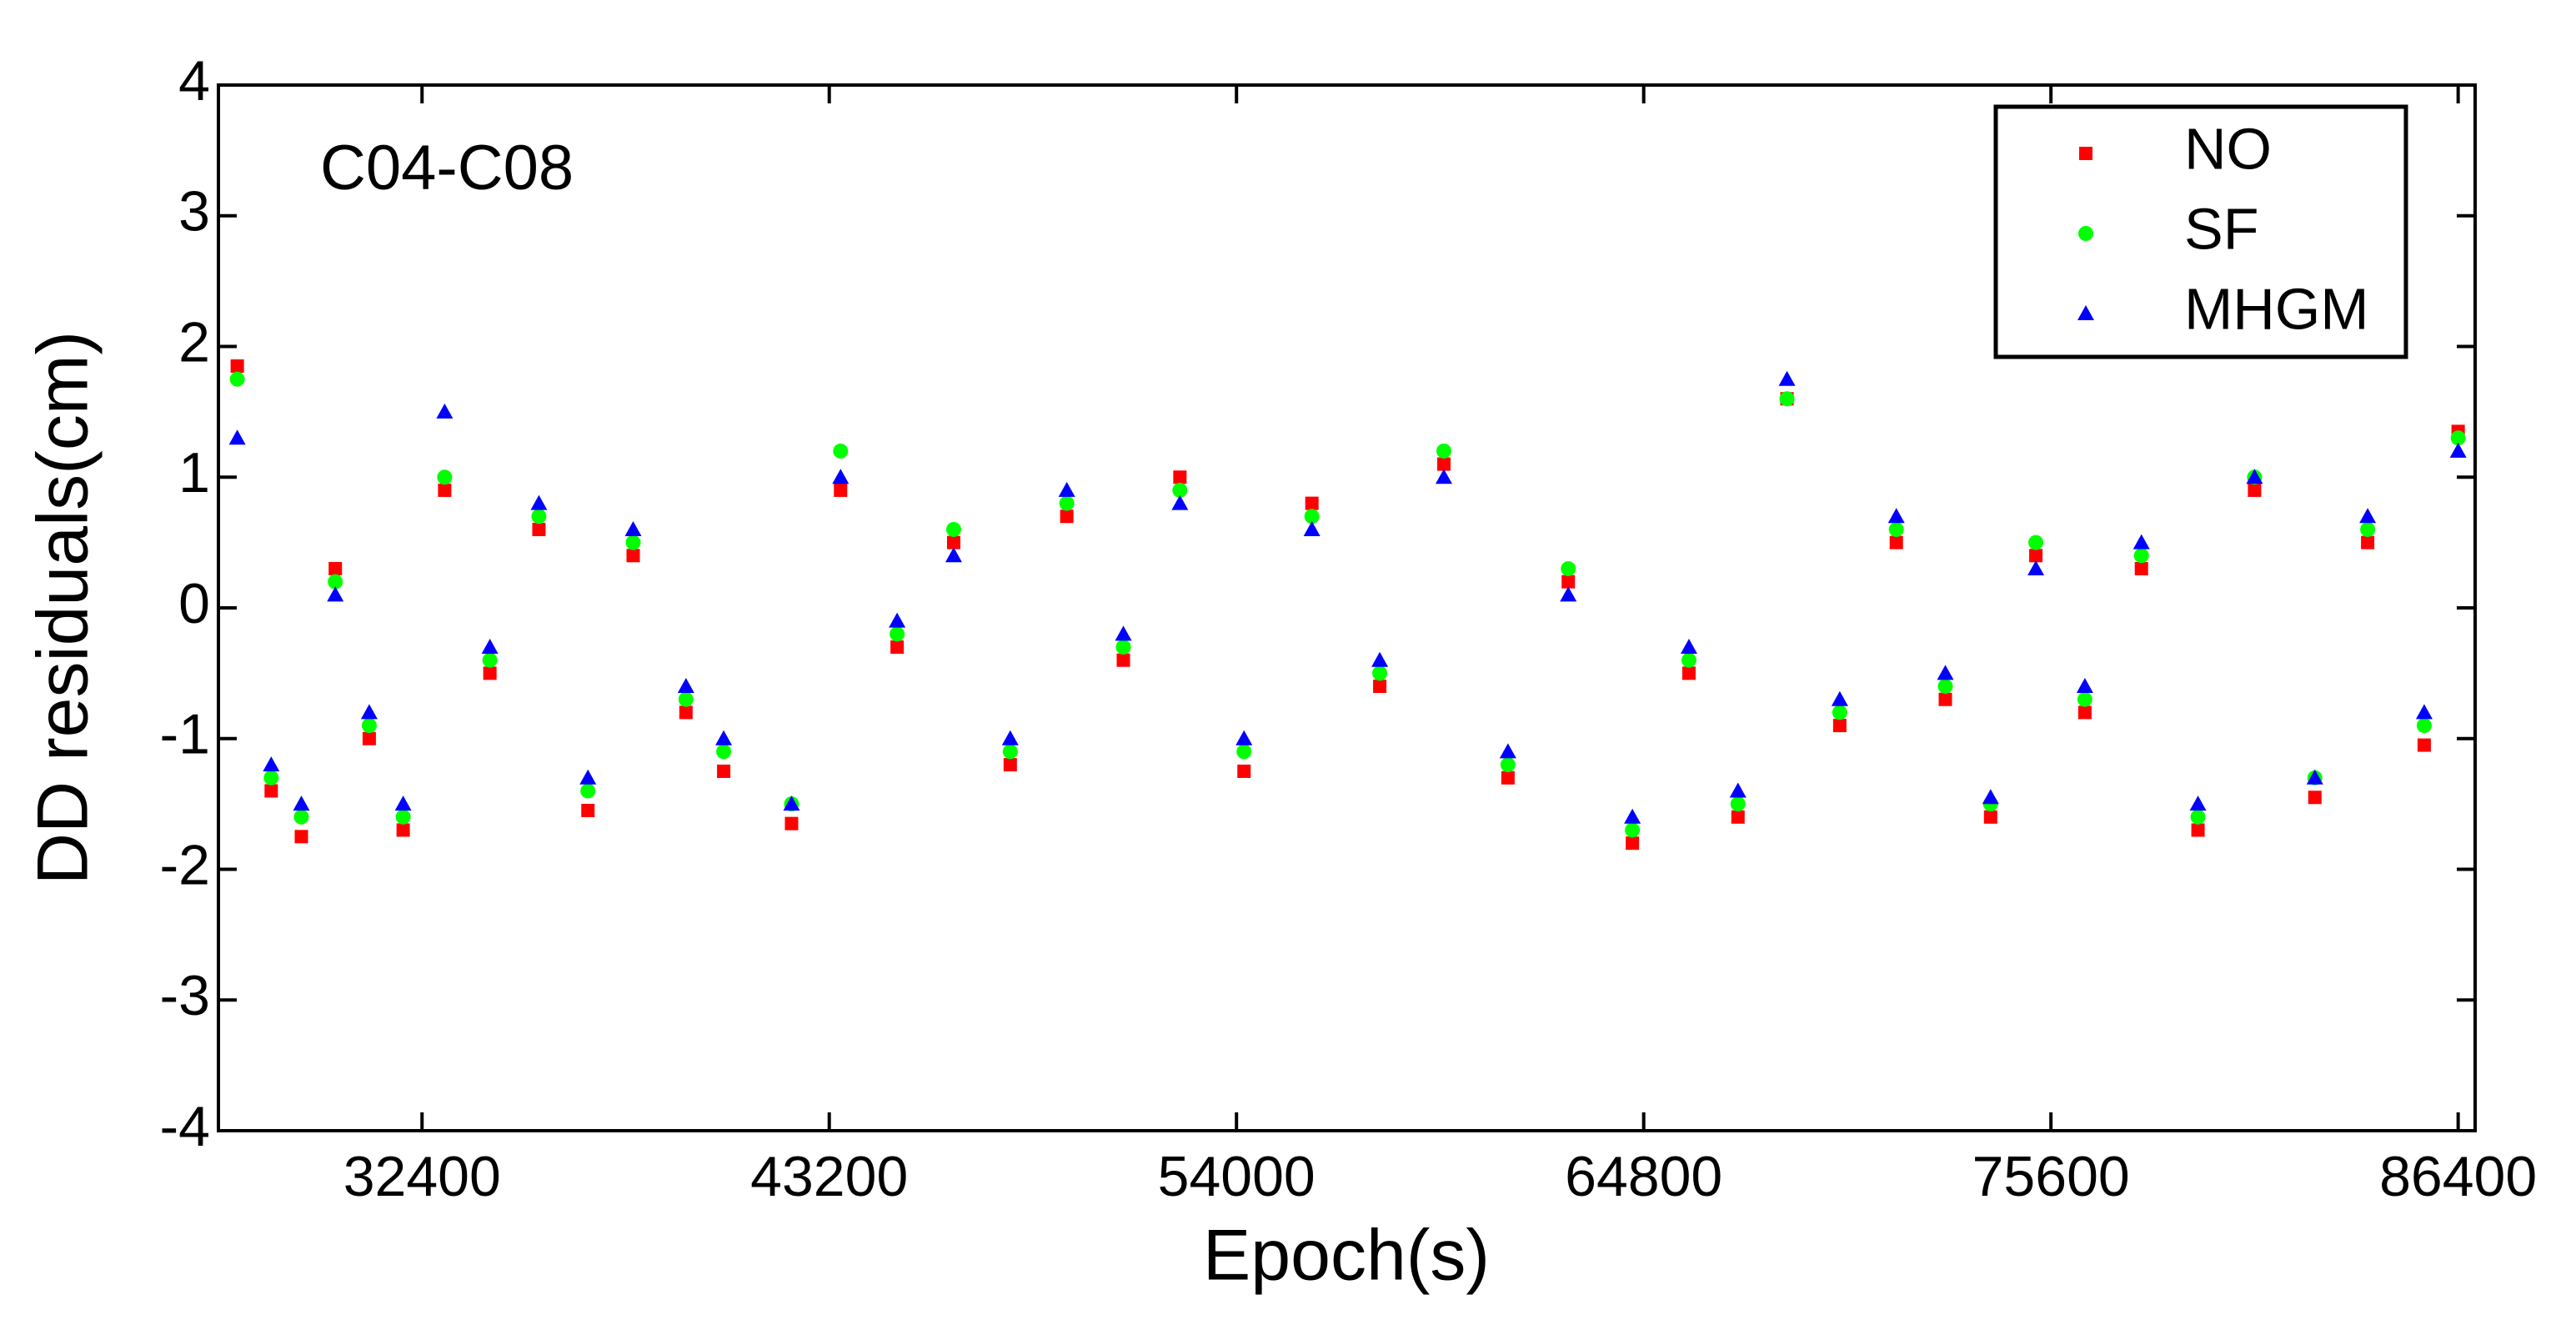 The image size is (2576, 1330). I want to click on annotation: C04-C08, so click(447, 168).